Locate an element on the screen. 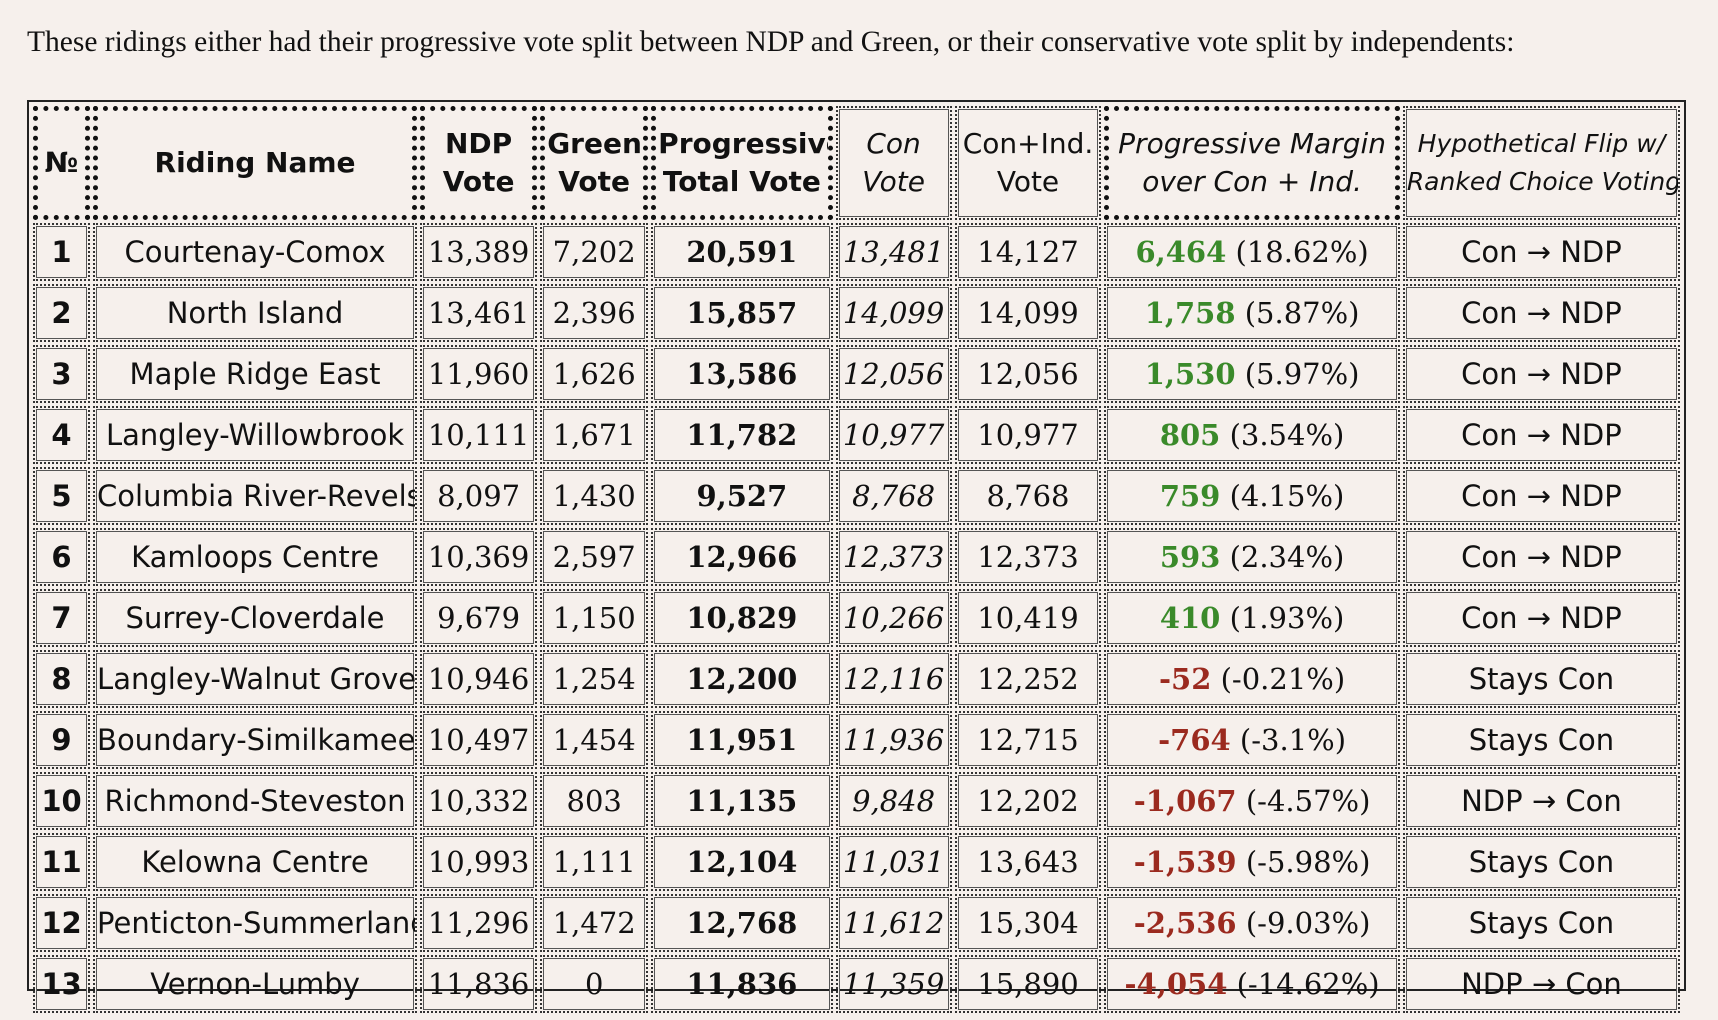 This screenshot has height=1020, width=1718. header-ndp-vote: NDP Vote is located at coordinates (479, 163).